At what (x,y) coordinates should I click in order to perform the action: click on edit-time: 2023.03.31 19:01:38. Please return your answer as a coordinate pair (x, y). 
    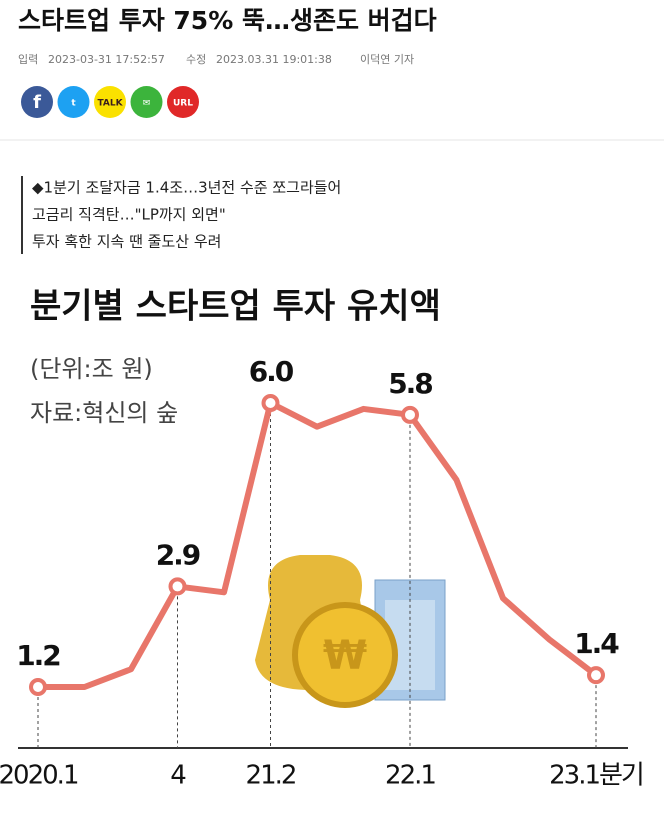
    Looking at the image, I should click on (274, 59).